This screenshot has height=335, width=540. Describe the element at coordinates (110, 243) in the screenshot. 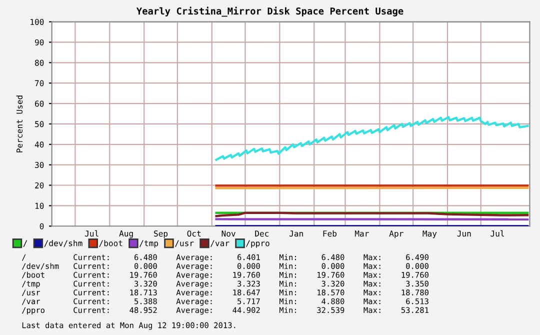

I see `legend-label: /boot` at that location.